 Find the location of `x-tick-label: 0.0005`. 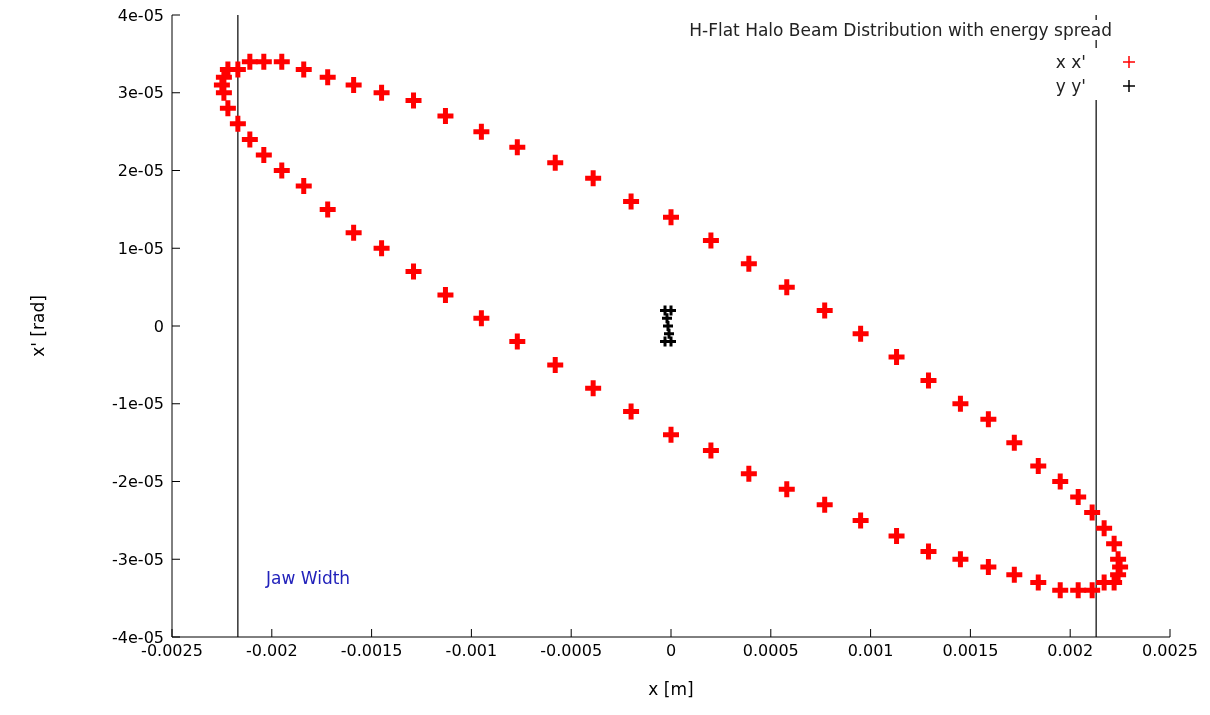

x-tick-label: 0.0005 is located at coordinates (770, 651).